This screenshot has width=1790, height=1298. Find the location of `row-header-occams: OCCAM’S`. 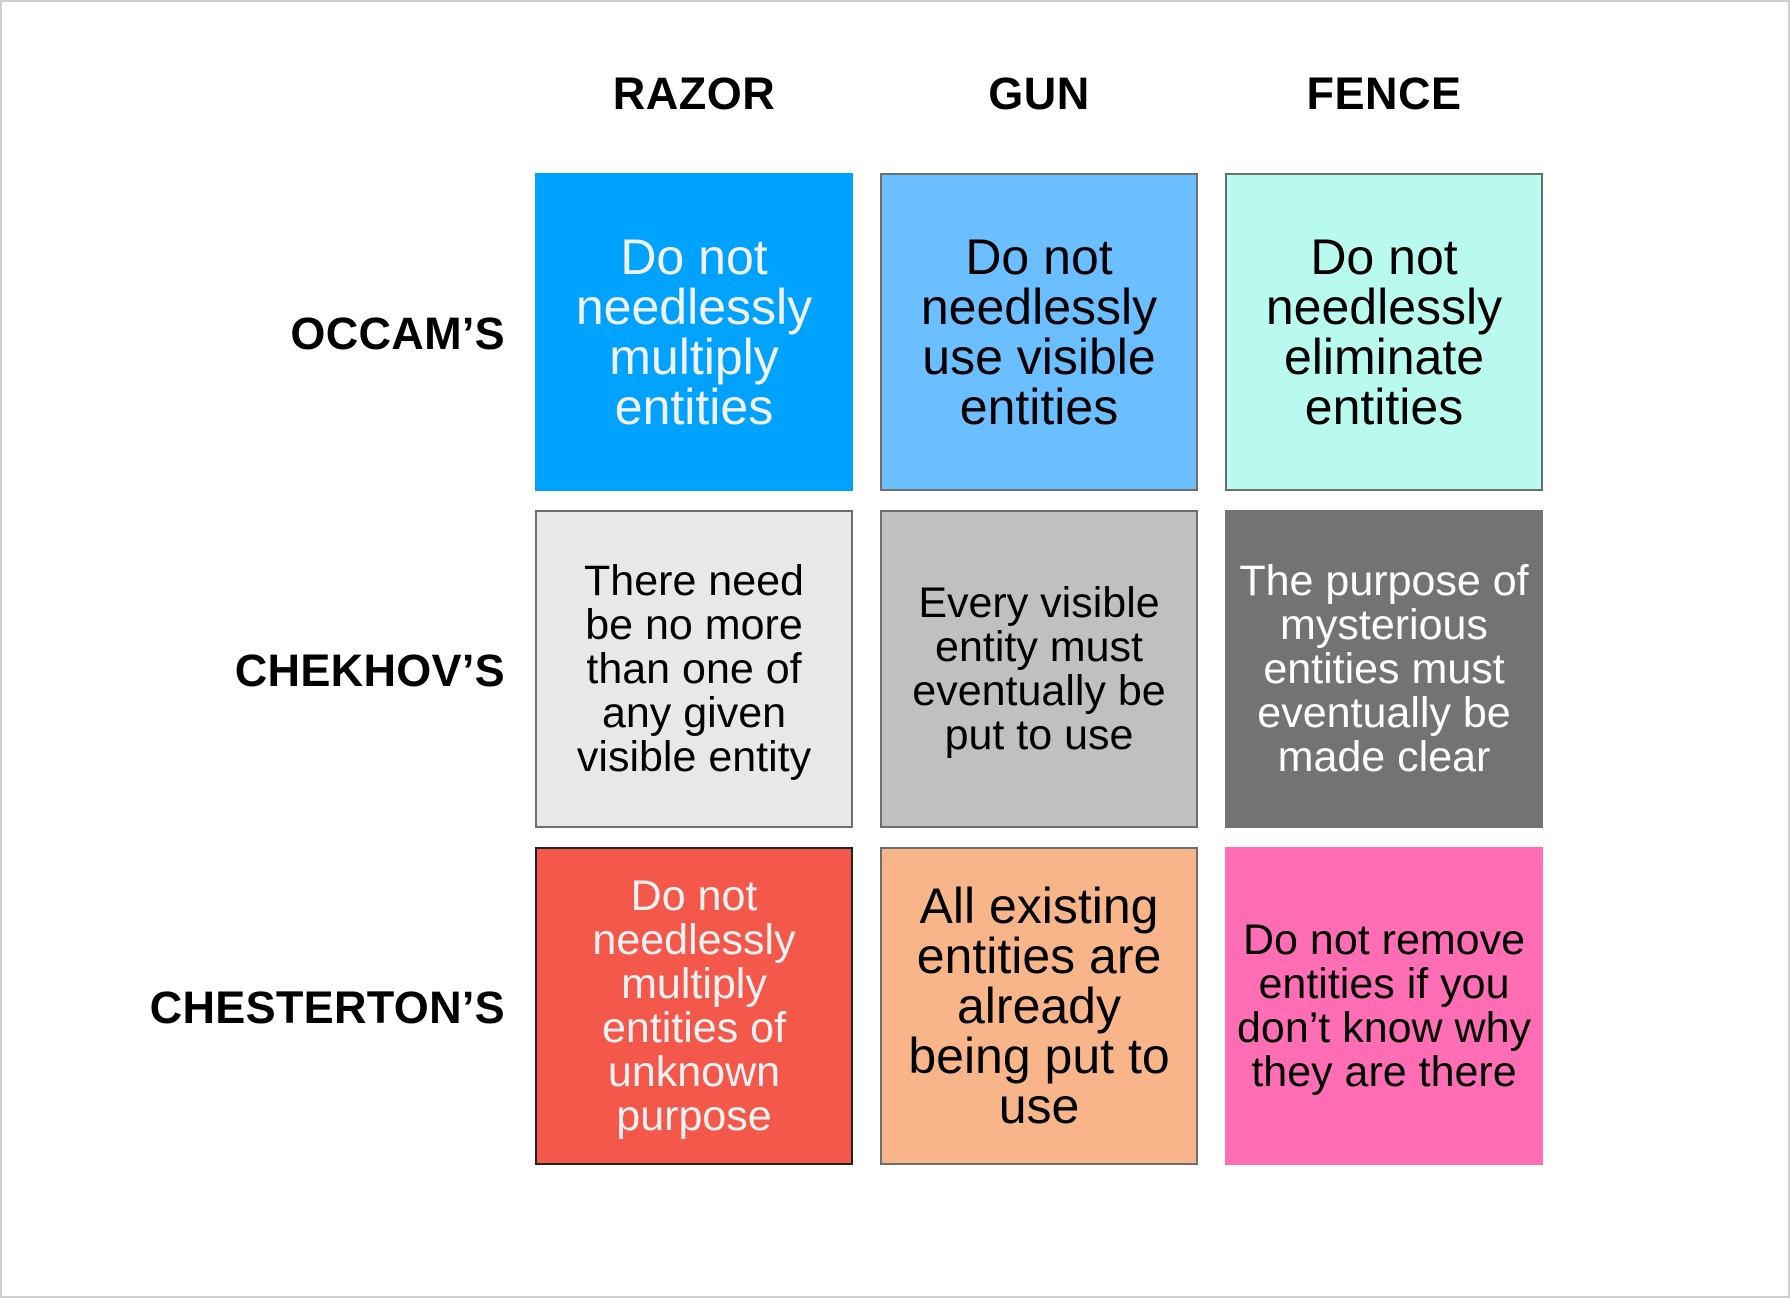

row-header-occams: OCCAM’S is located at coordinates (397, 333).